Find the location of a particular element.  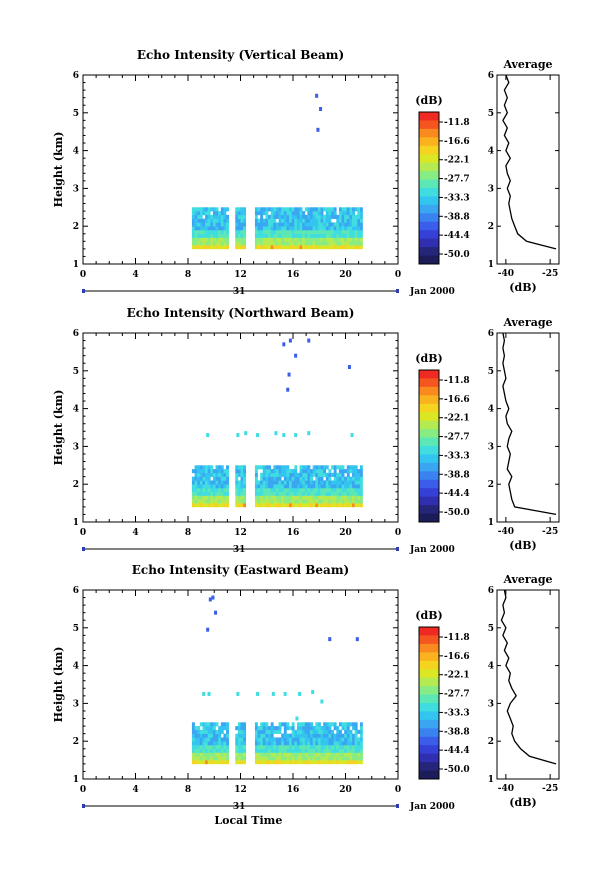

profile-y-tick-label: 5 is located at coordinates (491, 629).